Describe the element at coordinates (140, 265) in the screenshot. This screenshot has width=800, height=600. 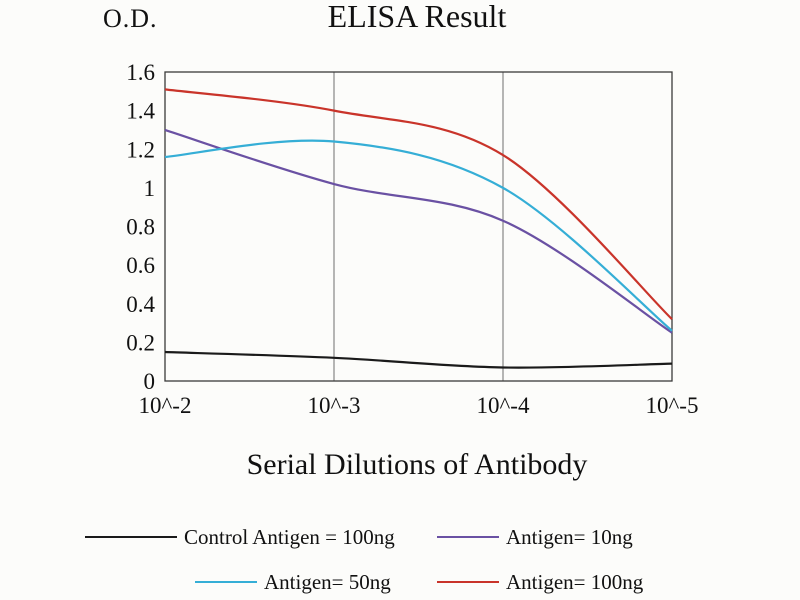
I see `y-tick-label: 0.6` at that location.